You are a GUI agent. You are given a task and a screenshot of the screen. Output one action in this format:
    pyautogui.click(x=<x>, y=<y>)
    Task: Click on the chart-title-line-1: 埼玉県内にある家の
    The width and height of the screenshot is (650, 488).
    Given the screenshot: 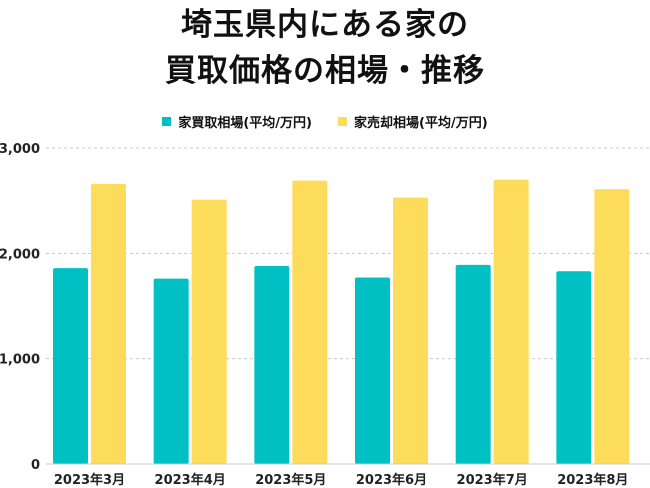 What is the action you would take?
    pyautogui.click(x=325, y=25)
    